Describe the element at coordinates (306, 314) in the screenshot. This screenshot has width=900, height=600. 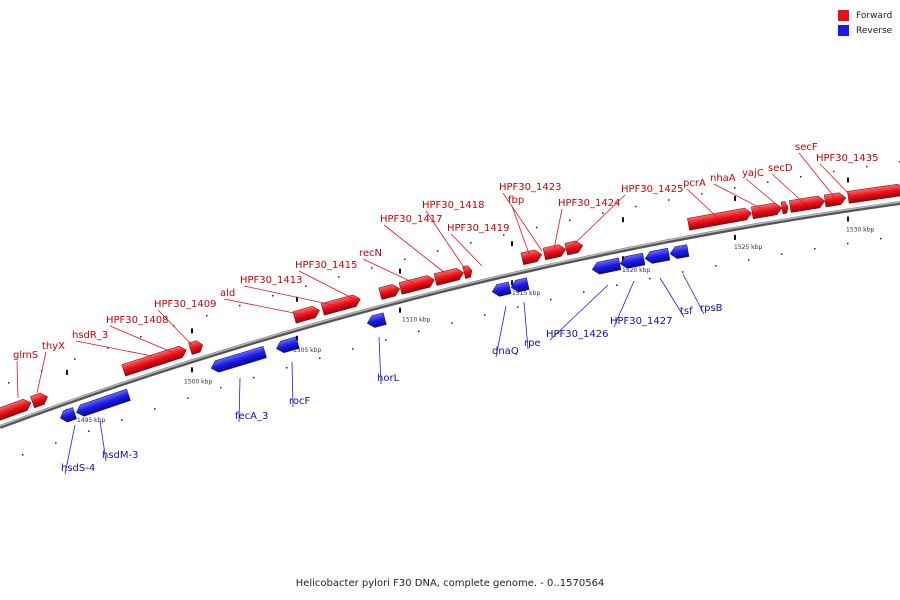
I see `gene-ald` at that location.